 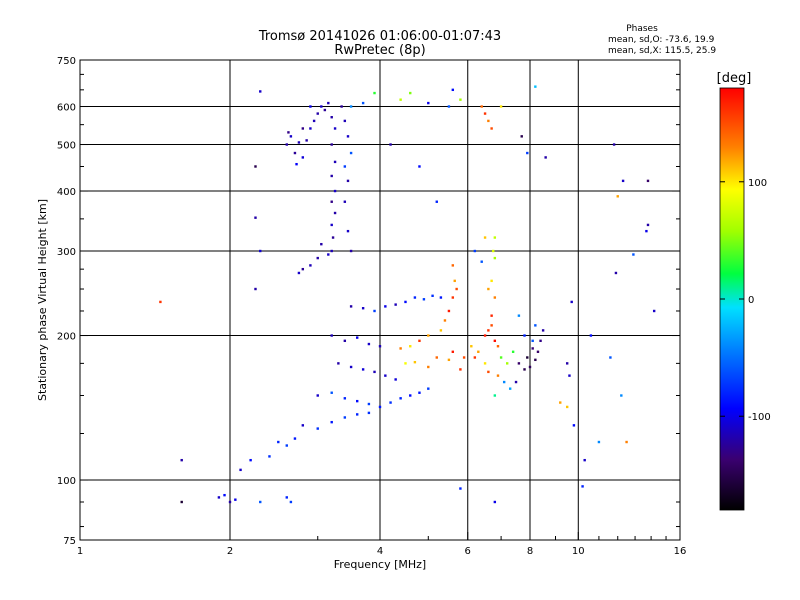 I want to click on x-tick-label: 10, so click(x=578, y=551).